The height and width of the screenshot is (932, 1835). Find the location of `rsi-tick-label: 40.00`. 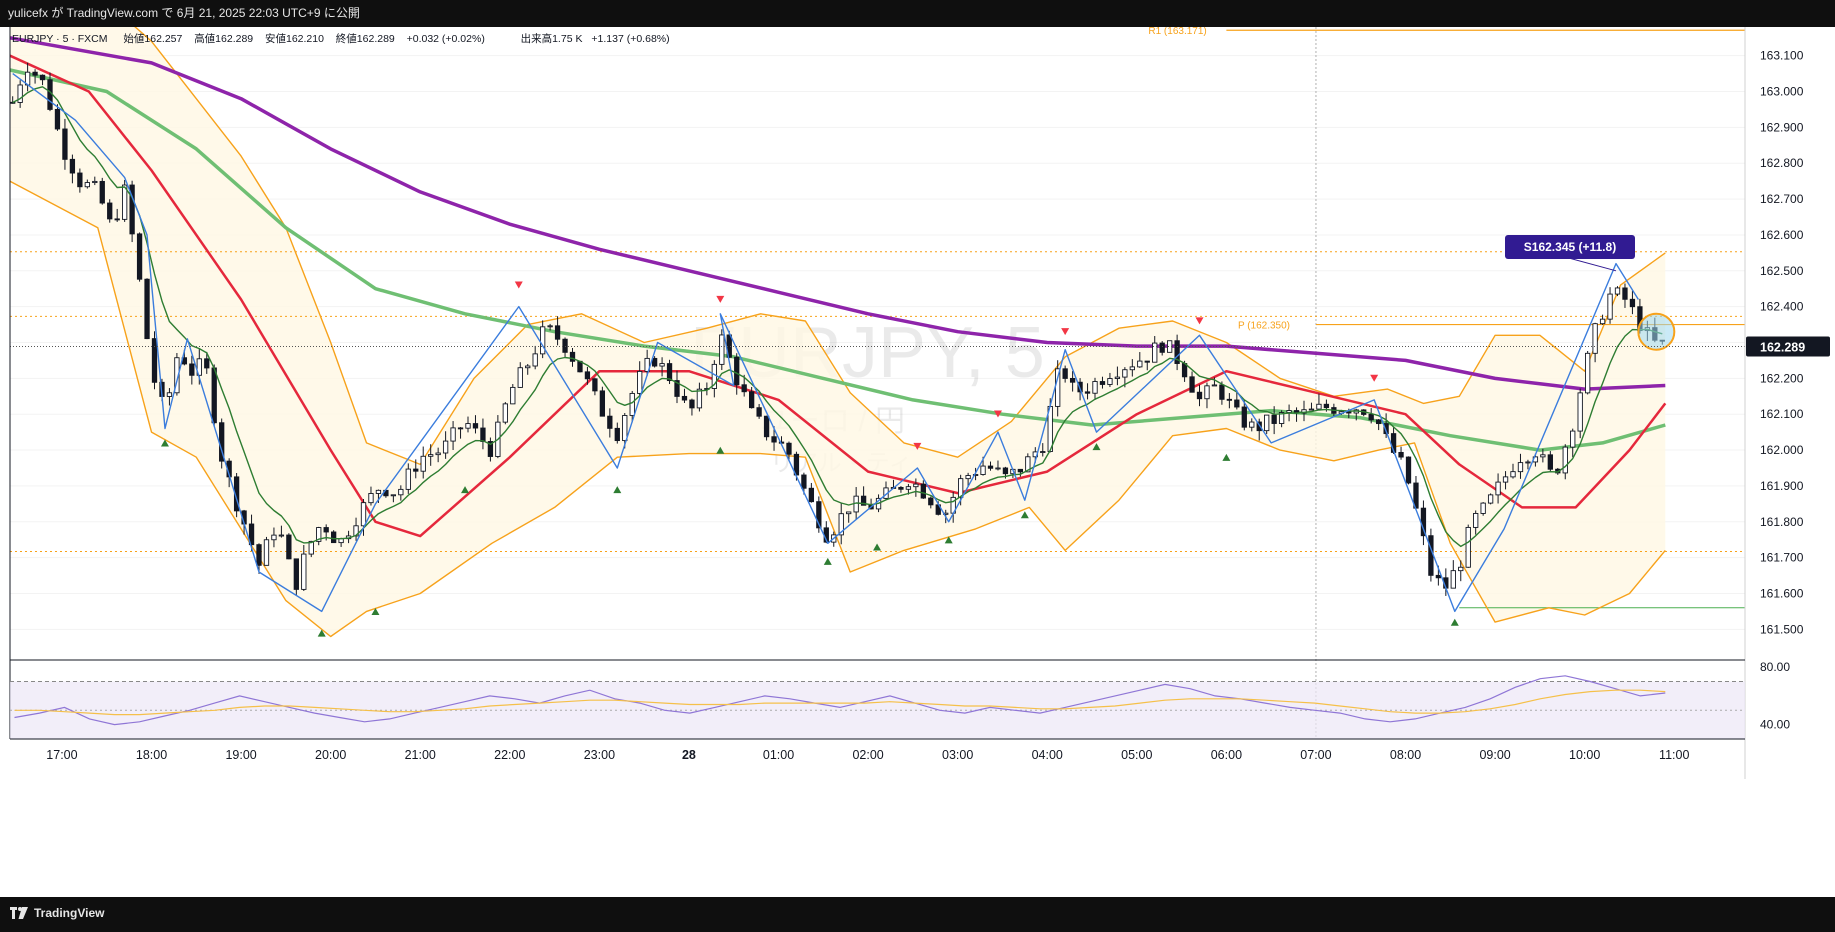

rsi-tick-label: 40.00 is located at coordinates (1775, 725).